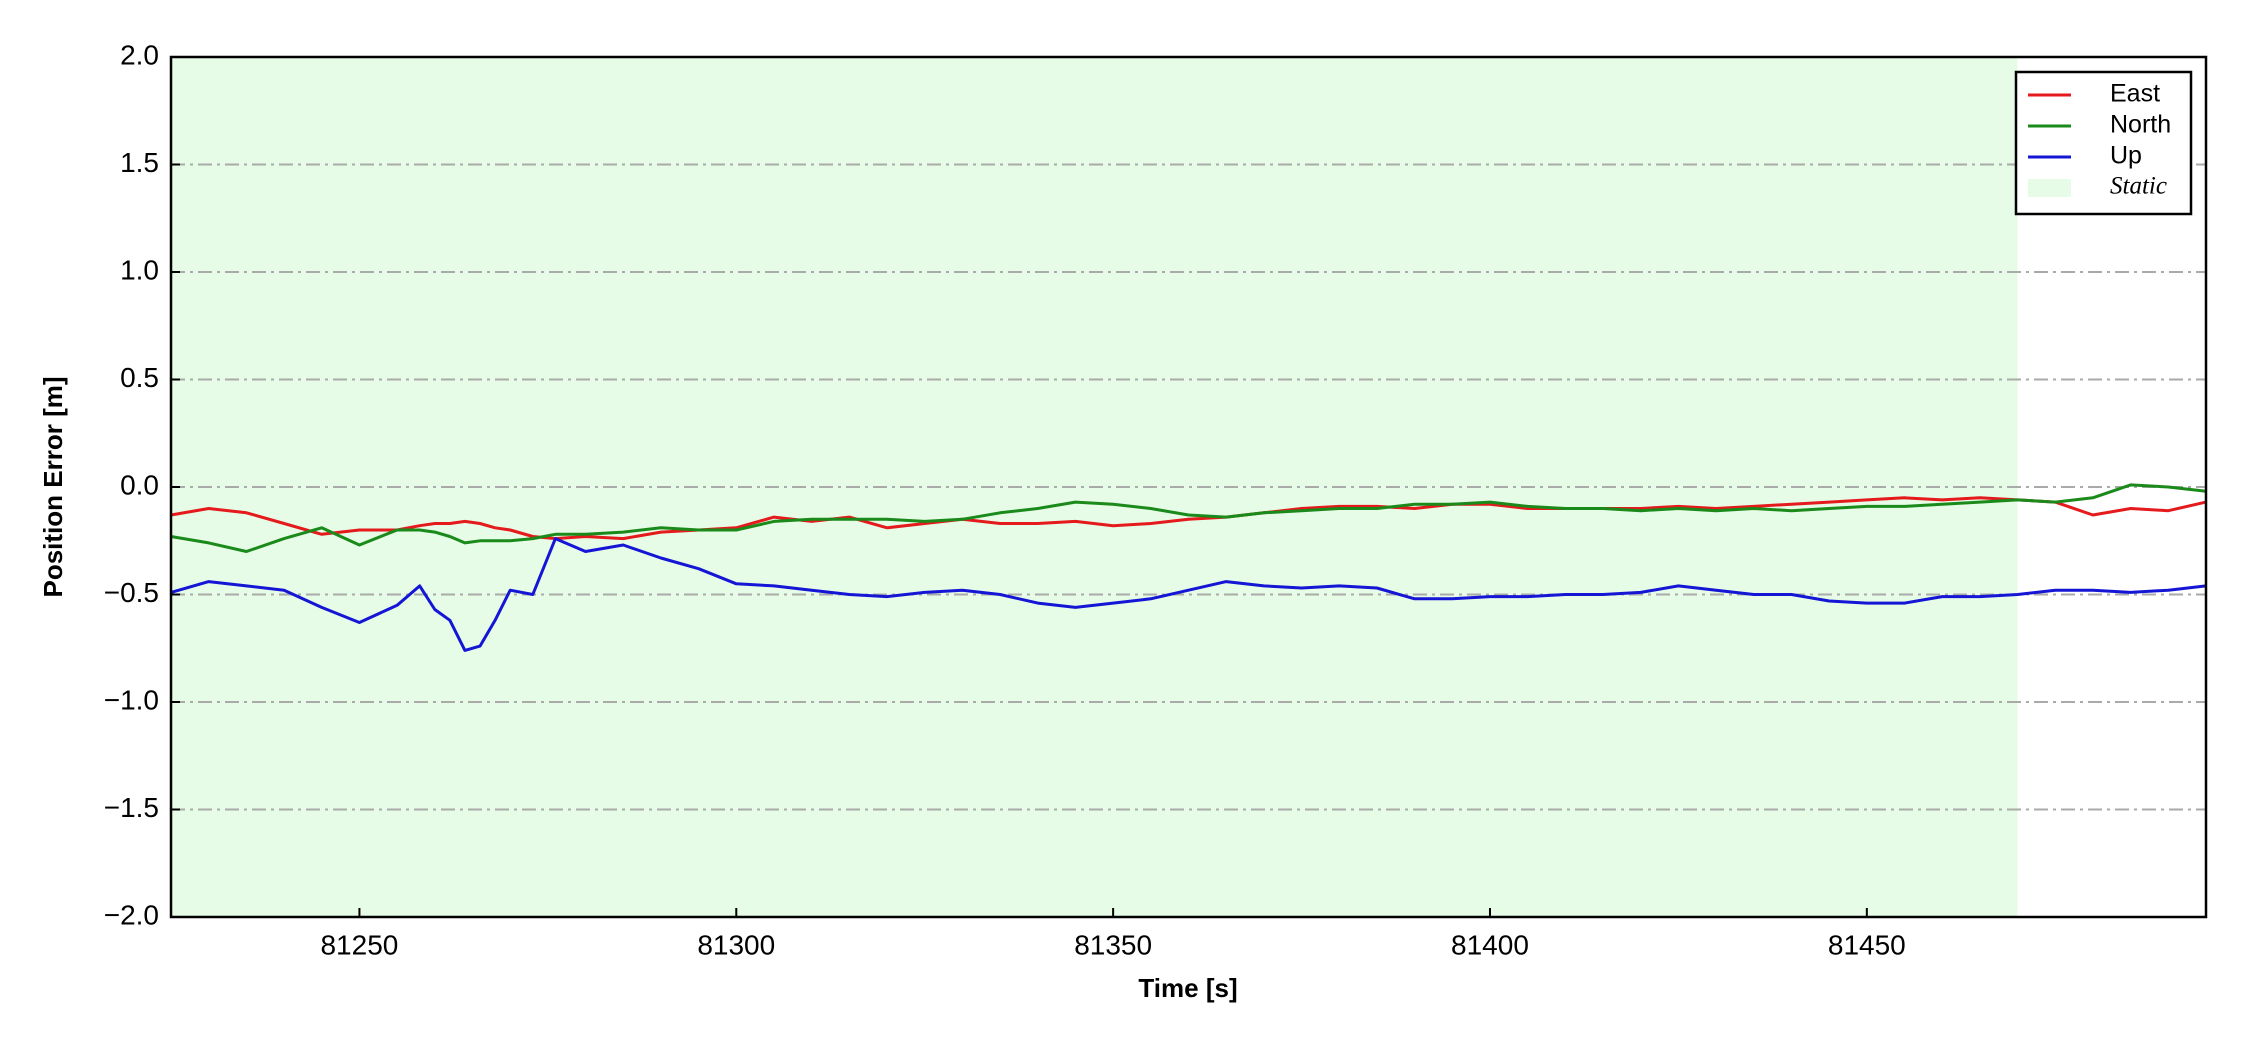  I want to click on x-tick-label: 81250, so click(359, 944).